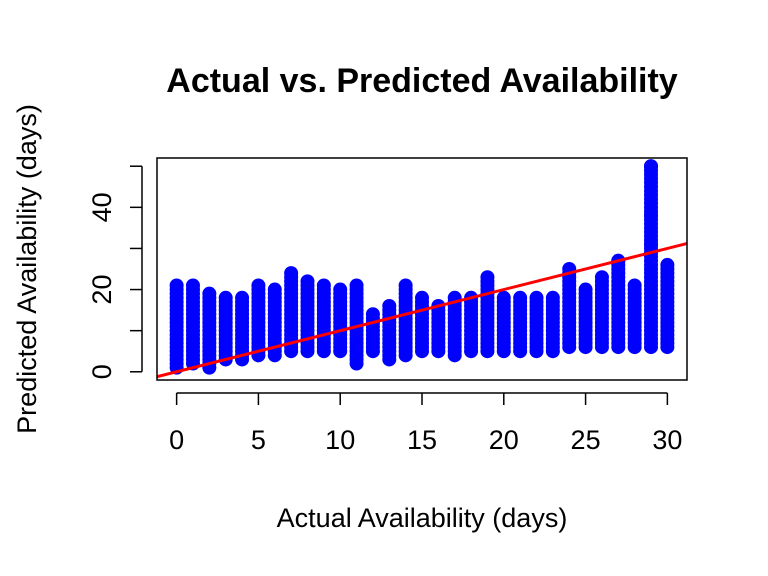 This screenshot has width=768, height=576. I want to click on x-tick-label: 20, so click(504, 440).